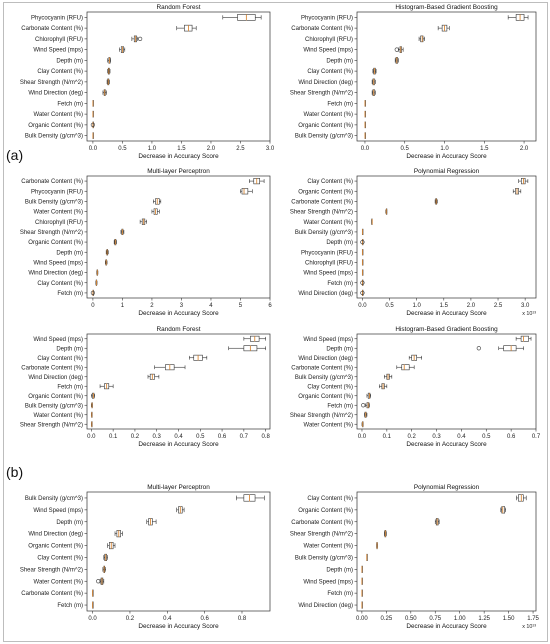  I want to click on x-tick-label: 5, so click(241, 306).